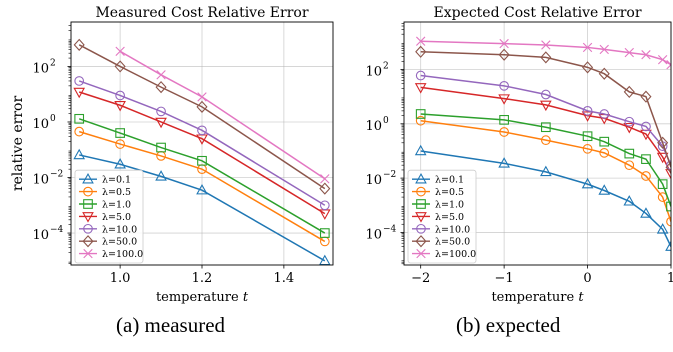 The image size is (673, 352). I want to click on measured-legend: λ=0.1λ=0.5 λ=1.0λ=5.0λ=10.0 λ=50.0λ=100.0, so click(109, 216).